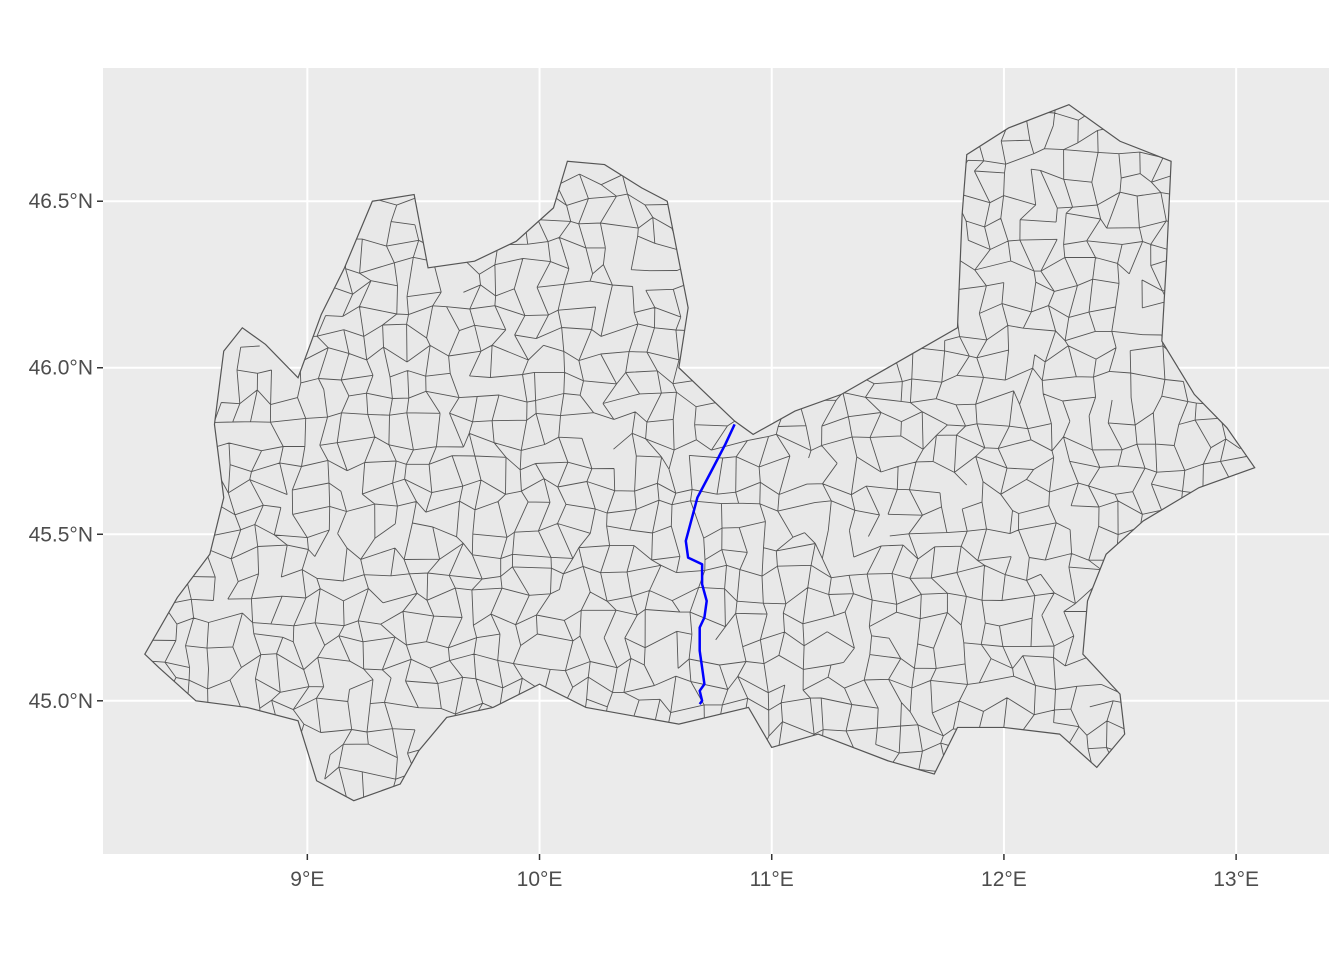  I want to click on x-tick-label-0: 9°E, so click(307, 879).